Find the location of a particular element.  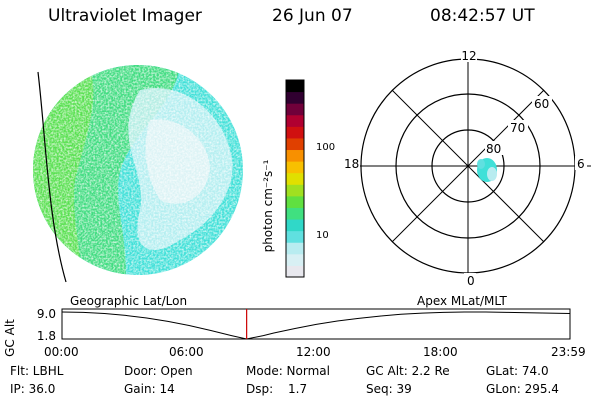

xtick-0600: 06:00 is located at coordinates (186, 352).